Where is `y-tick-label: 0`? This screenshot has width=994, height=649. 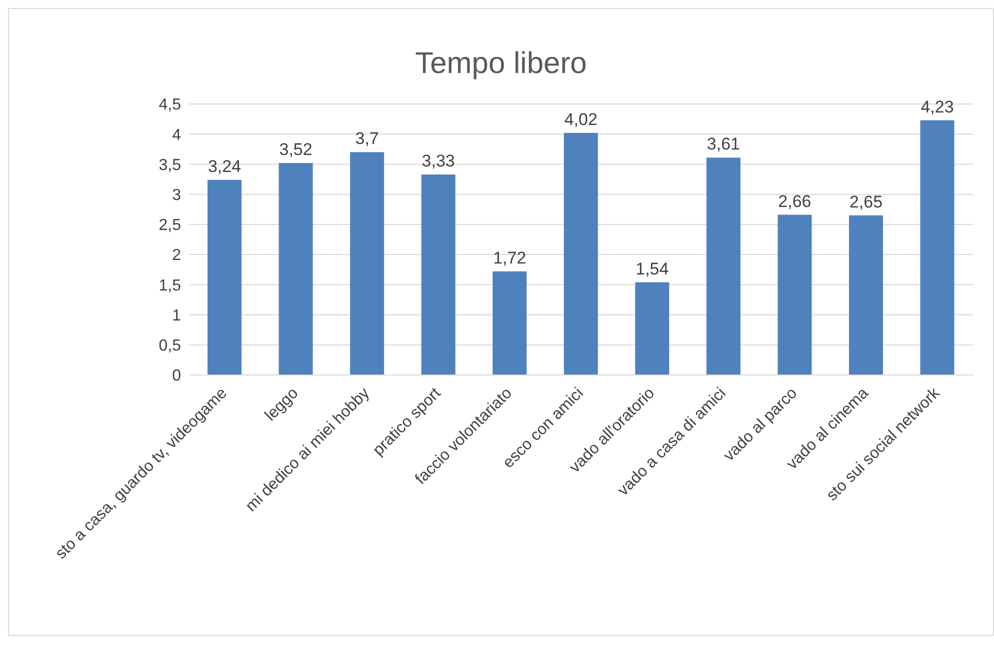 y-tick-label: 0 is located at coordinates (177, 376).